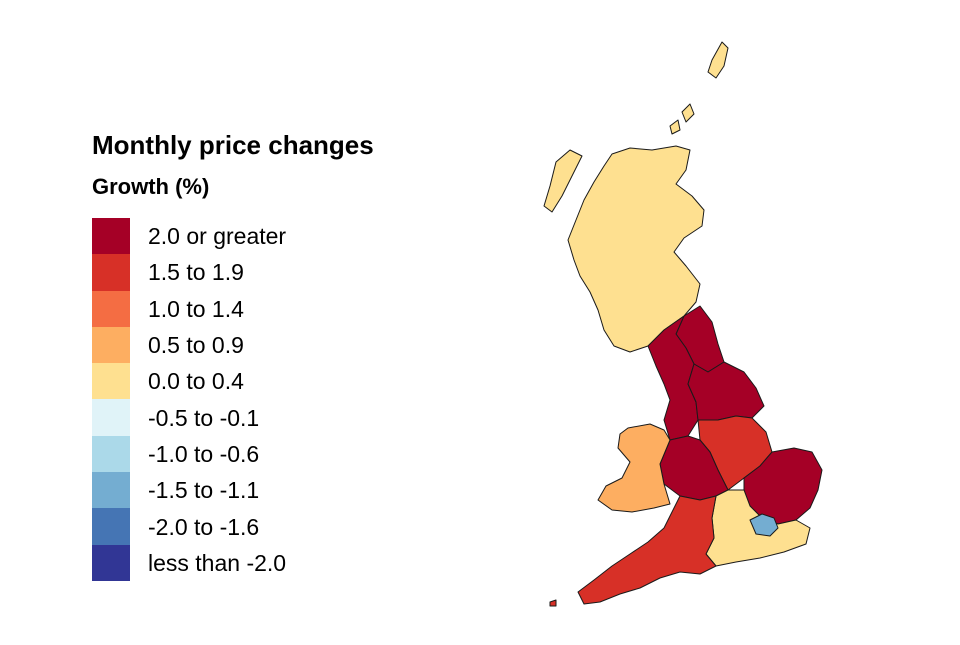 The image size is (960, 645). I want to click on region-scotland-islands, so click(699, 88).